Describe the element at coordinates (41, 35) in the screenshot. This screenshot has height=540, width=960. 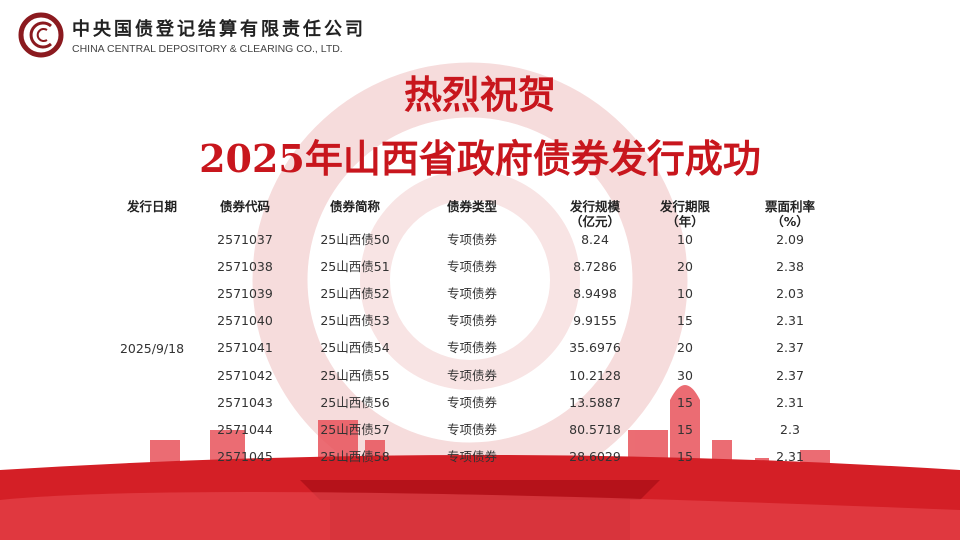
I see `ccdc-logo-icon` at that location.